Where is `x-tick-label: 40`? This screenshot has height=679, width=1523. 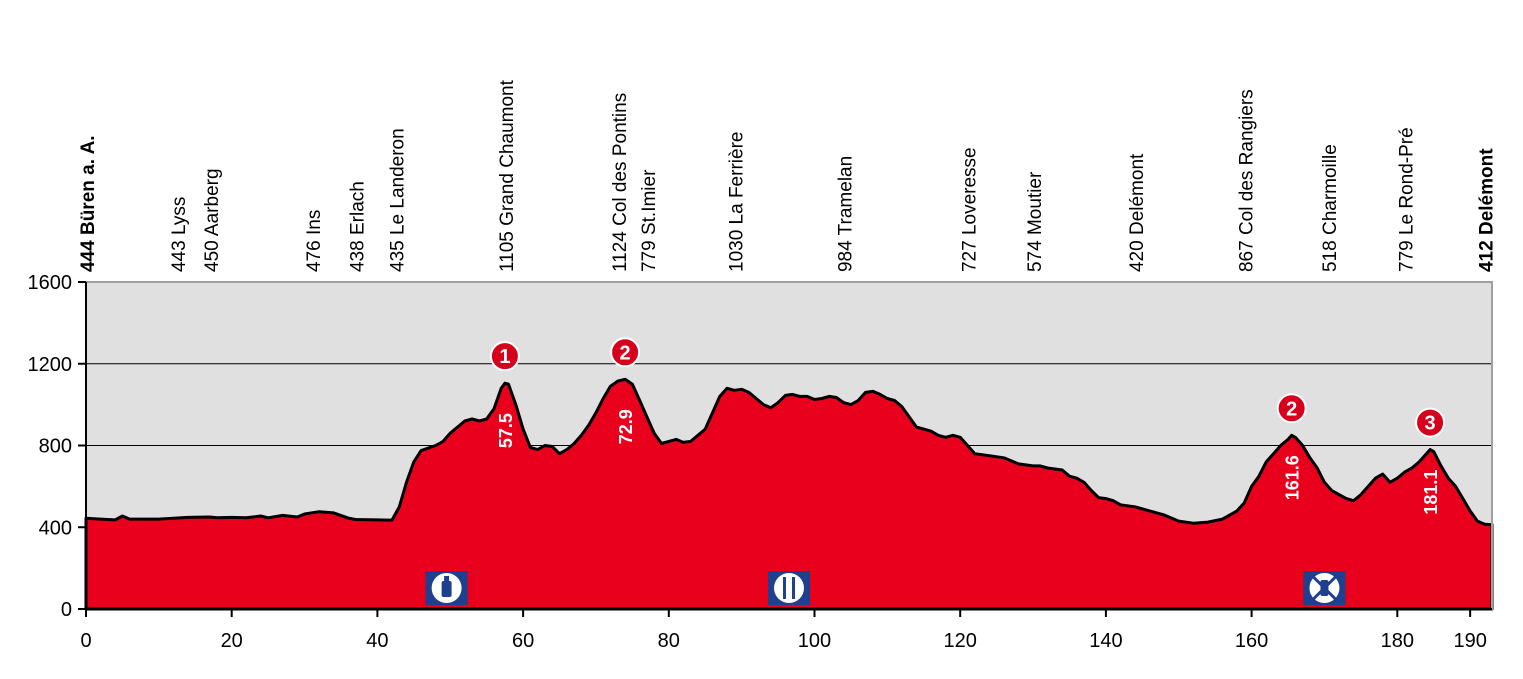
x-tick-label: 40 is located at coordinates (377, 641).